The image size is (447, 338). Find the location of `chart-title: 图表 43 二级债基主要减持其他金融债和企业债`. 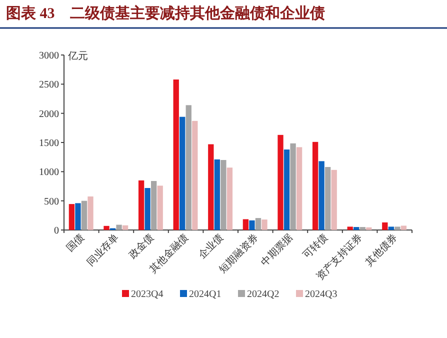

chart-title: 图表 43 二级债基主要减持其他金融债和企业债 is located at coordinates (165, 13).